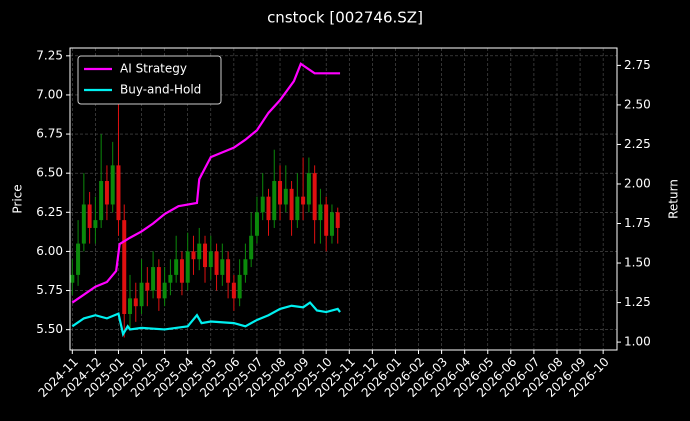  Describe the element at coordinates (49, 251) in the screenshot. I see `y-tick-label: 6.00` at that location.